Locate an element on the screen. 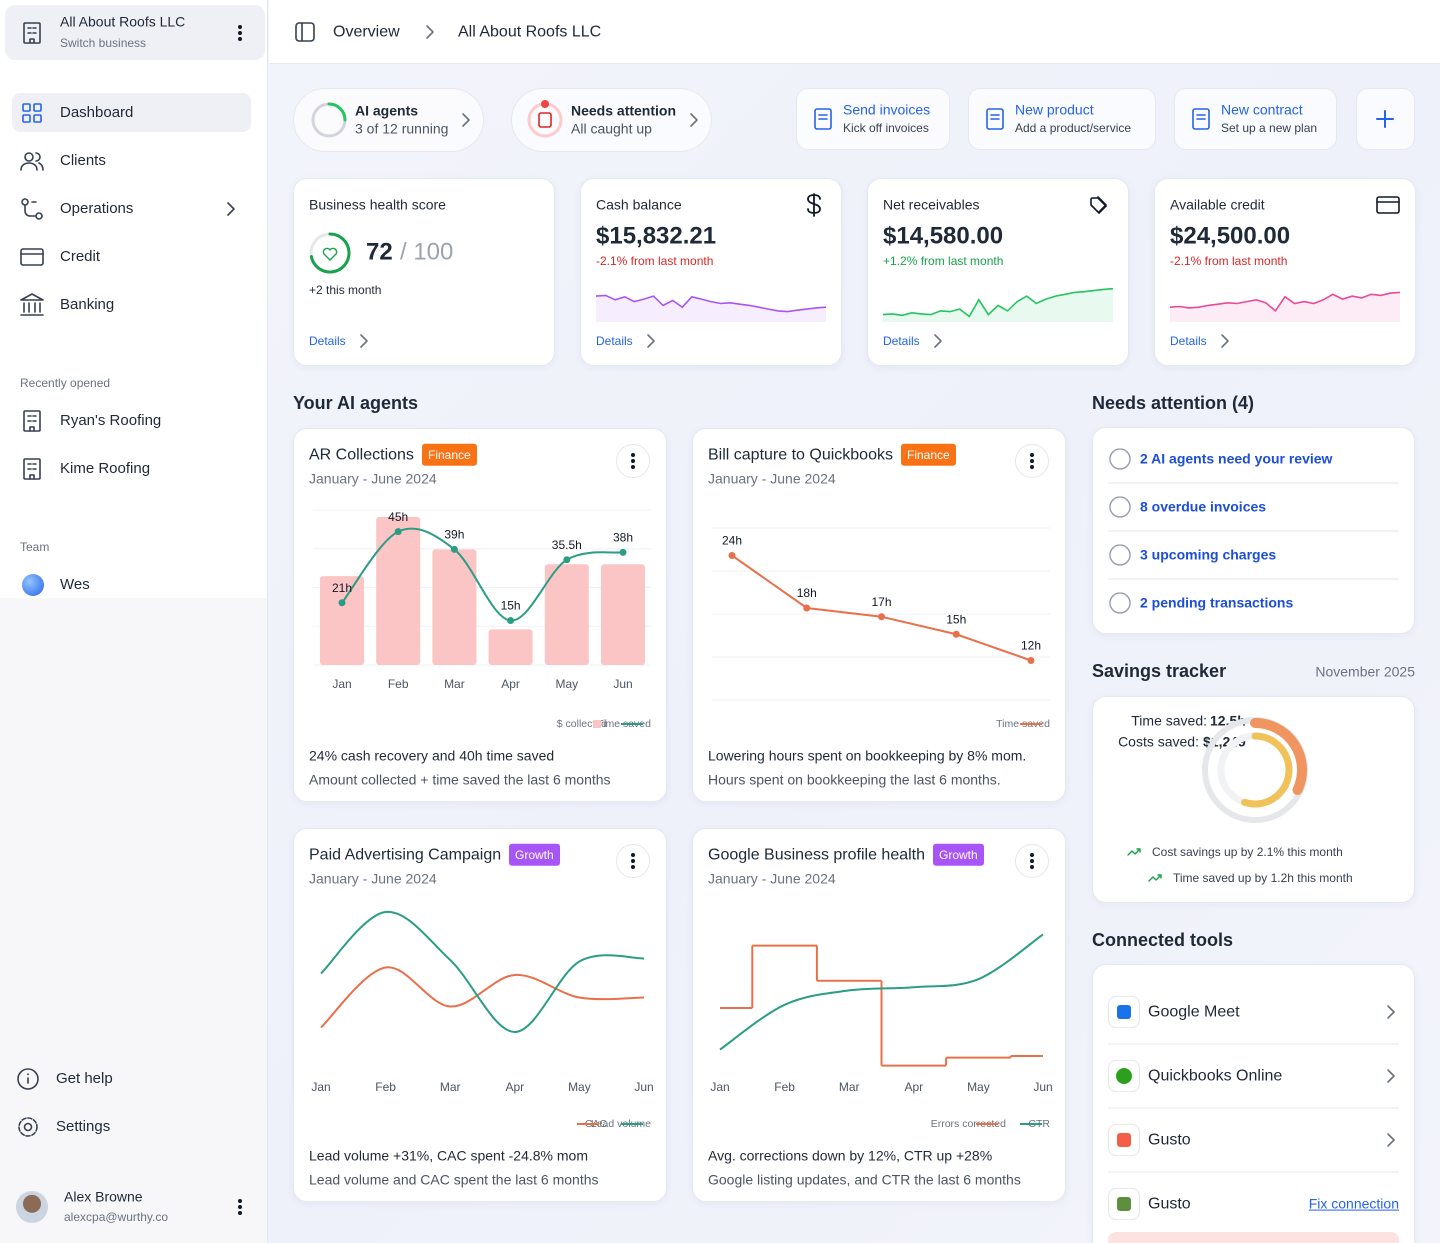 This screenshot has height=1243, width=1440. attention-item: 8 overdue invoices is located at coordinates (1203, 506).